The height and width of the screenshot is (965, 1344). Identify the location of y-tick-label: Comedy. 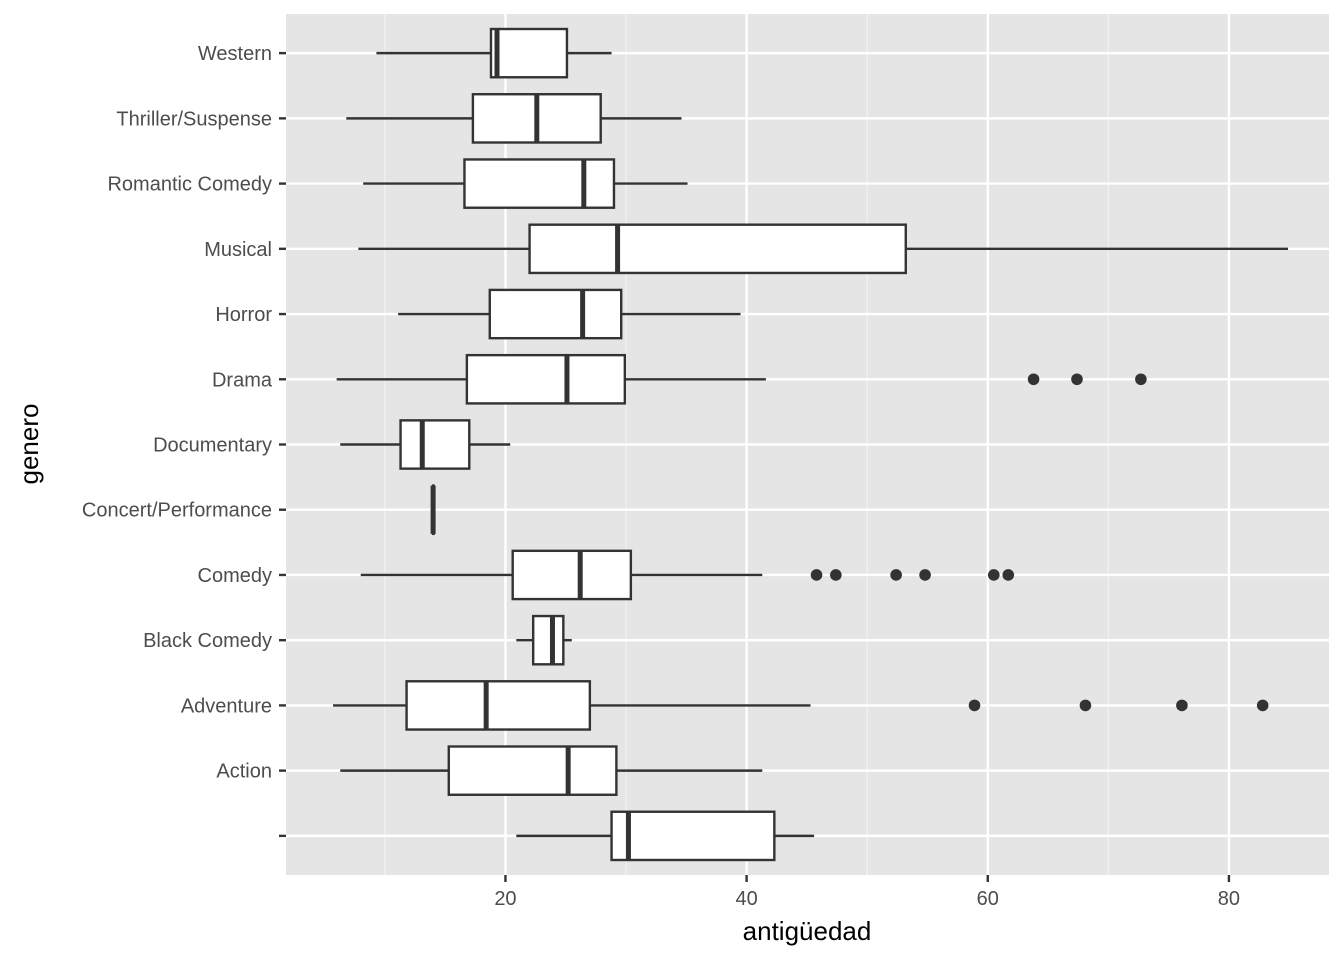
(235, 576).